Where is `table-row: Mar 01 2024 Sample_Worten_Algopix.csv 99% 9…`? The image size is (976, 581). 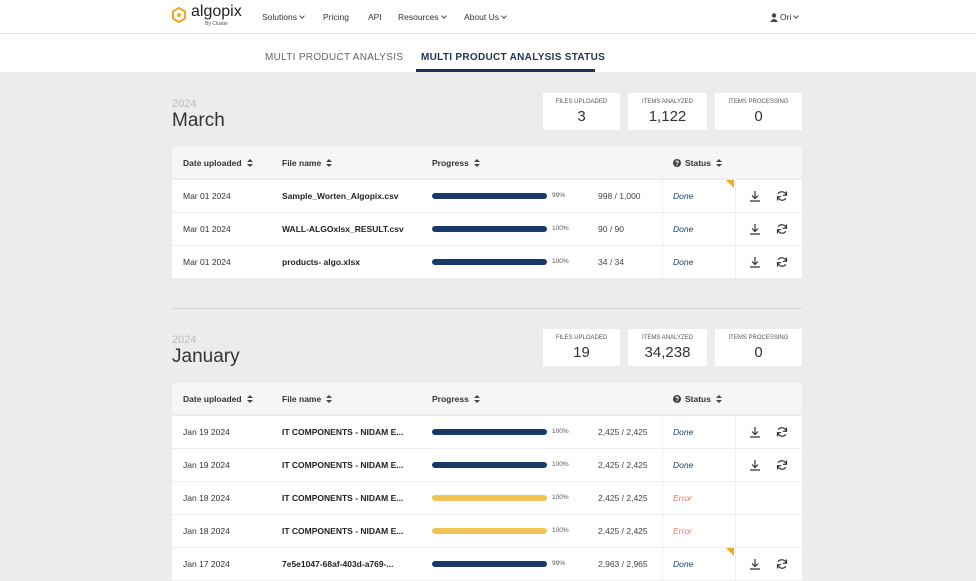
table-row: Mar 01 2024 Sample_Worten_Algopix.csv 99% 9… is located at coordinates (487, 196).